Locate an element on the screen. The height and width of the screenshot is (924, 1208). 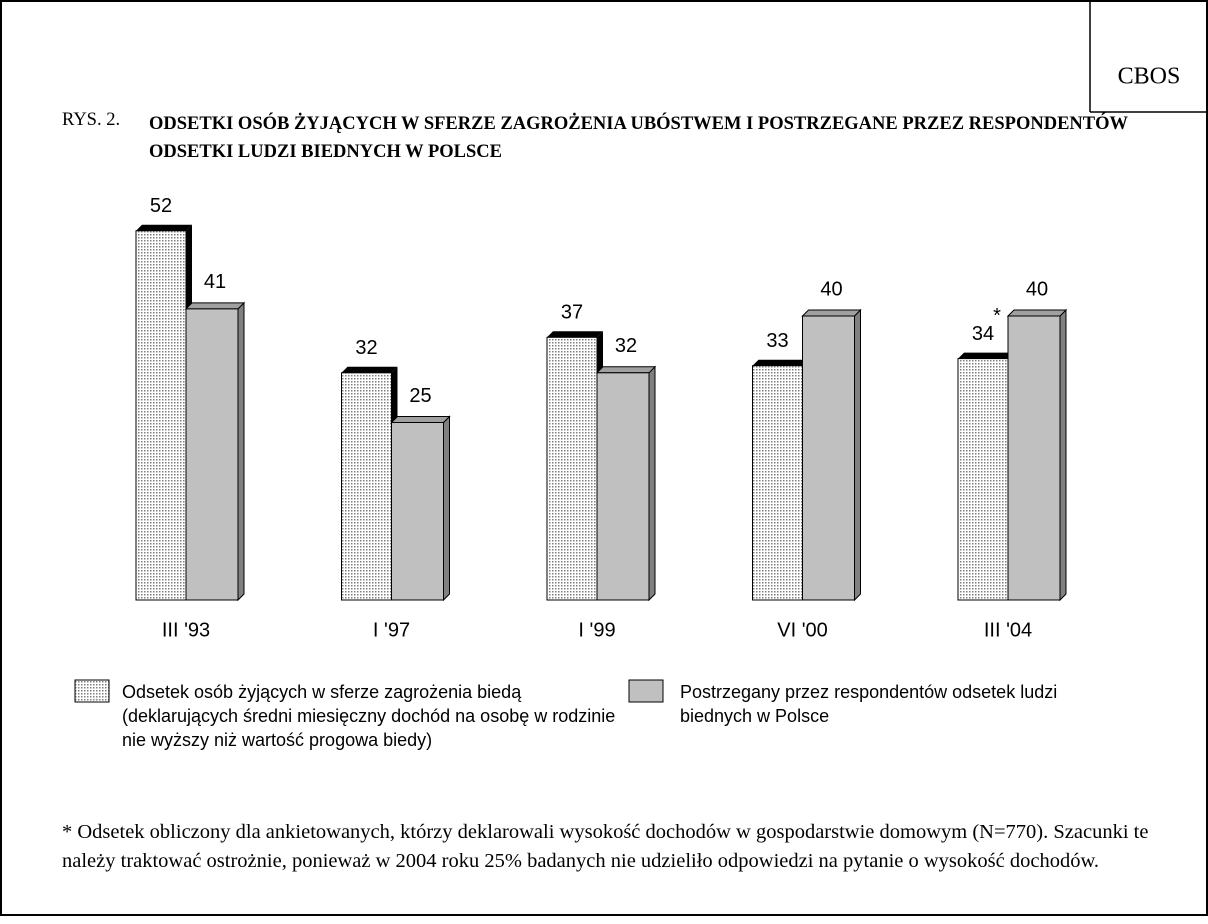
value-label: 34 is located at coordinates (983, 334).